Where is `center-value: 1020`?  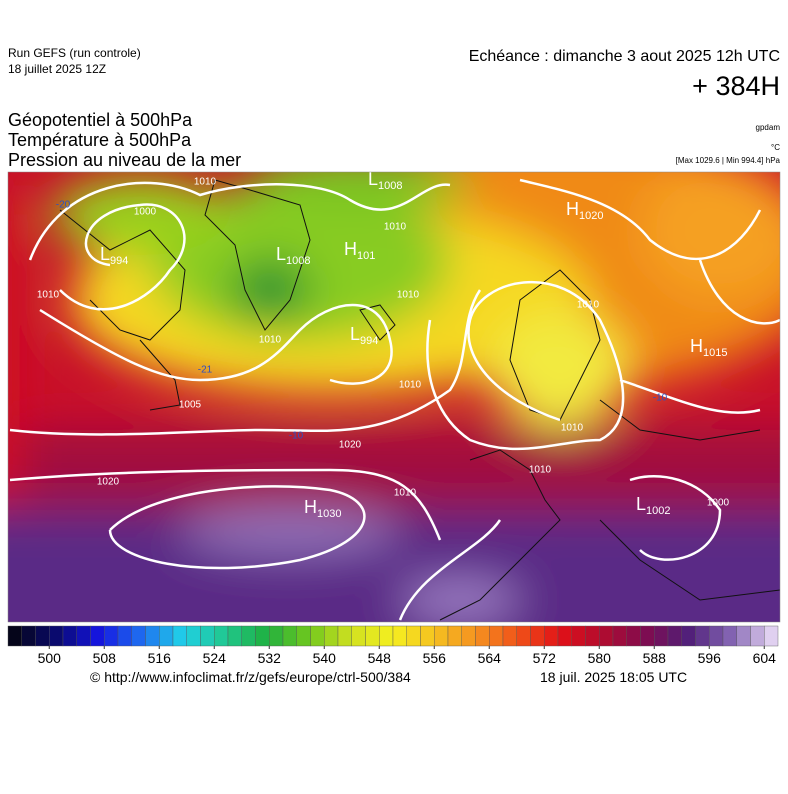 center-value: 1020 is located at coordinates (591, 216).